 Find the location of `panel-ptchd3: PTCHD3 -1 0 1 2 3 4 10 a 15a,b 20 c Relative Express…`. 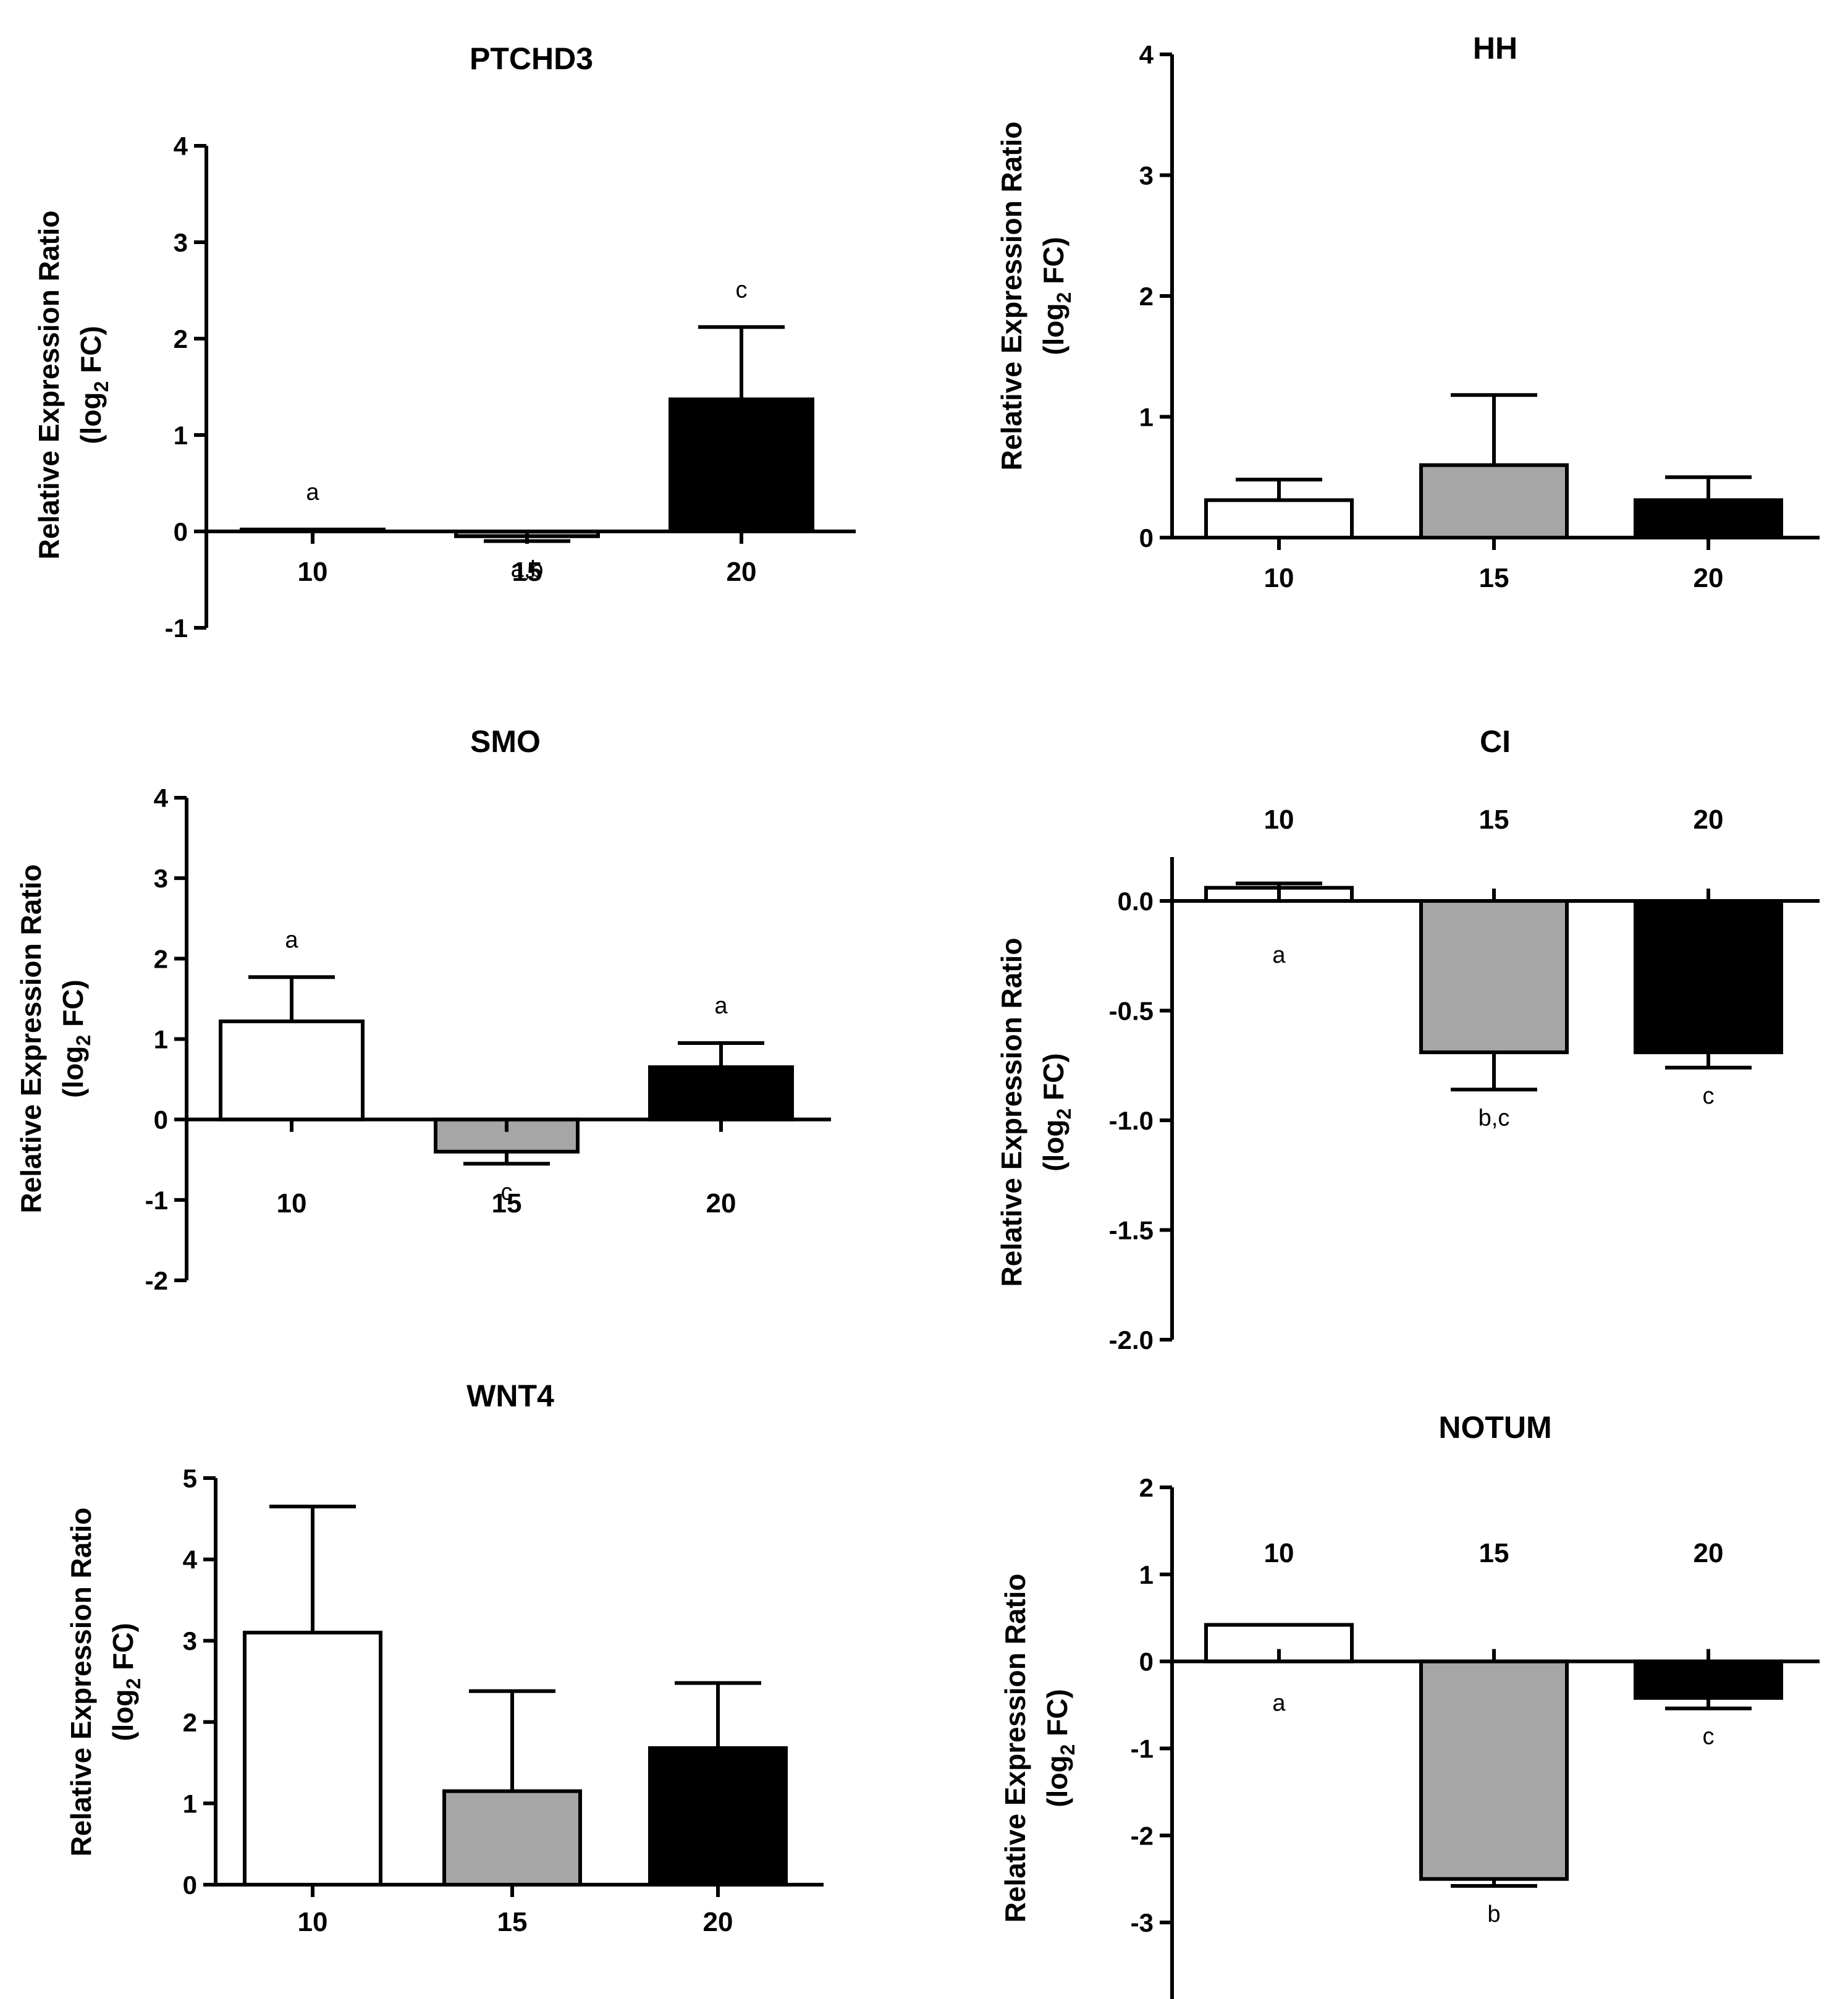

panel-ptchd3: PTCHD3 -1 0 1 2 3 4 10 a 15a,b 20 c Relative Express… is located at coordinates (444, 342).